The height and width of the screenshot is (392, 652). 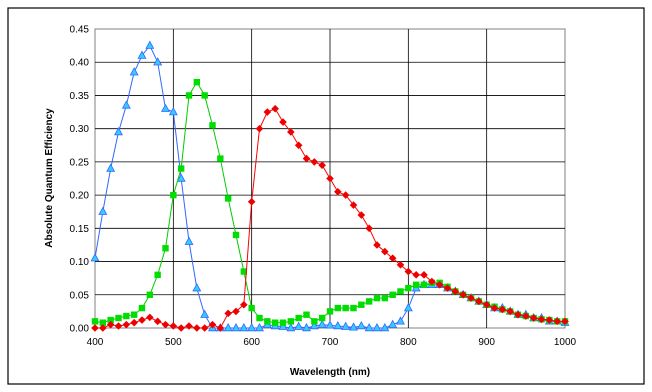 What do you see at coordinates (251, 342) in the screenshot?
I see `x-tick-label: 600` at bounding box center [251, 342].